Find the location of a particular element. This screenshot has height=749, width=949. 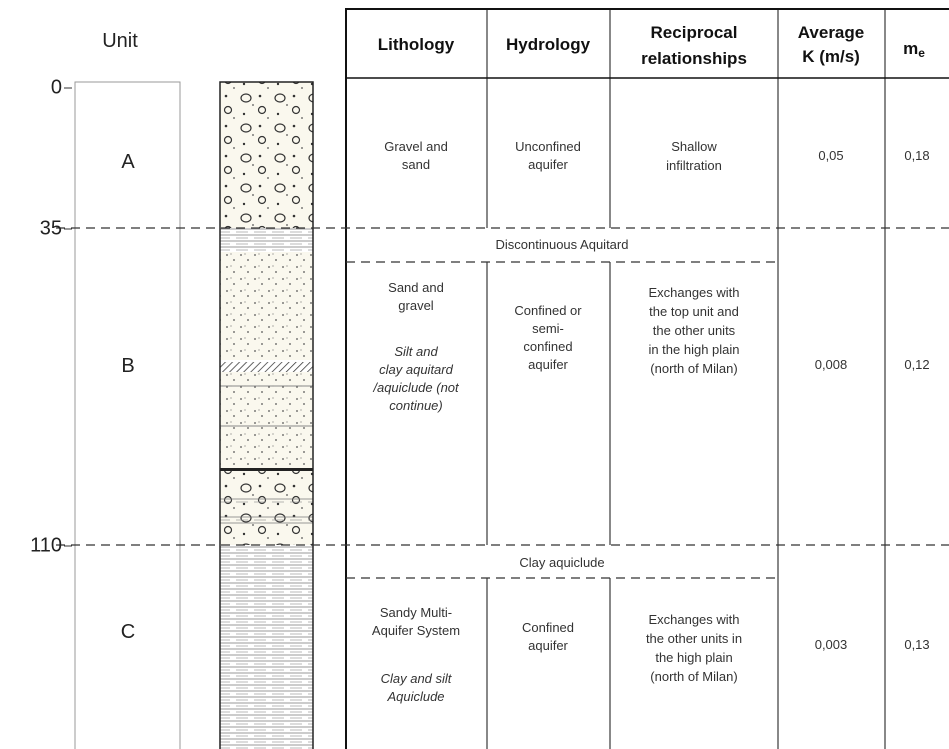

cell-text: semi- is located at coordinates (548, 328).